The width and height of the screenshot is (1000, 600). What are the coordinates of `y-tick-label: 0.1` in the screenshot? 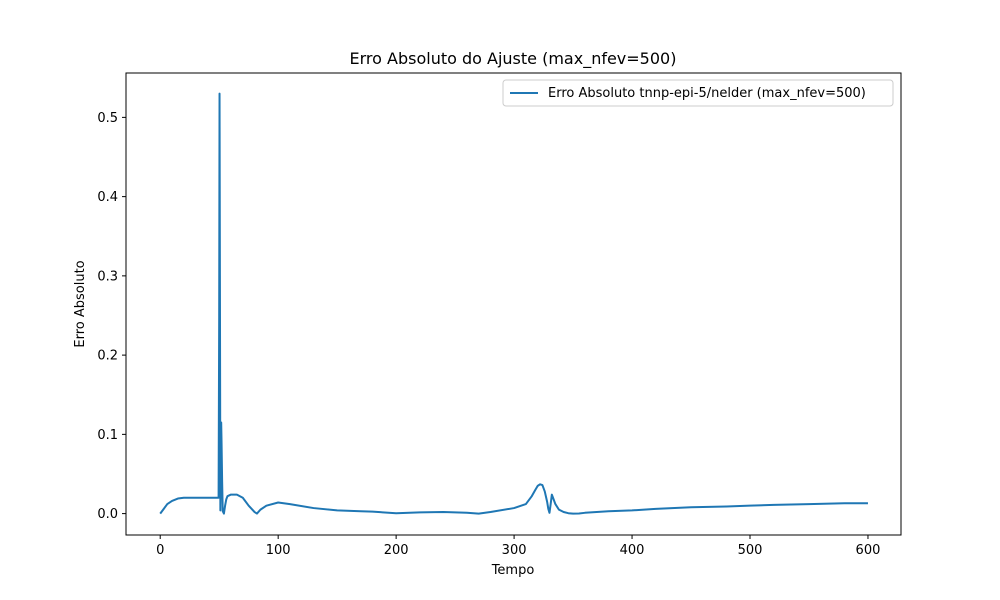 It's located at (107, 435).